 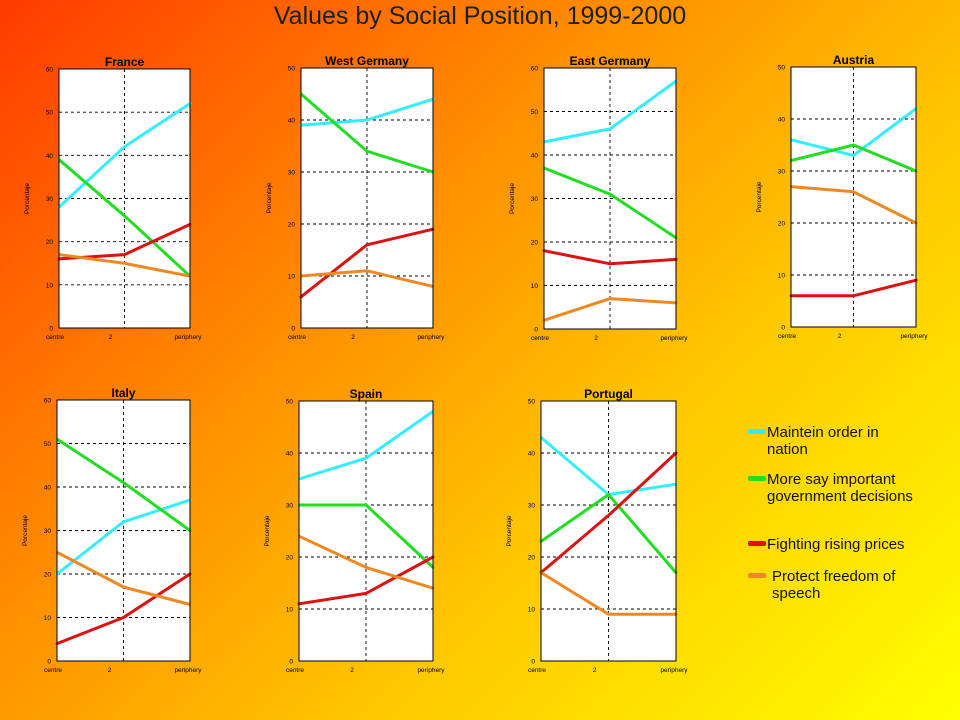 I want to click on legend-label-prices: Fighting rising prices, so click(x=836, y=544).